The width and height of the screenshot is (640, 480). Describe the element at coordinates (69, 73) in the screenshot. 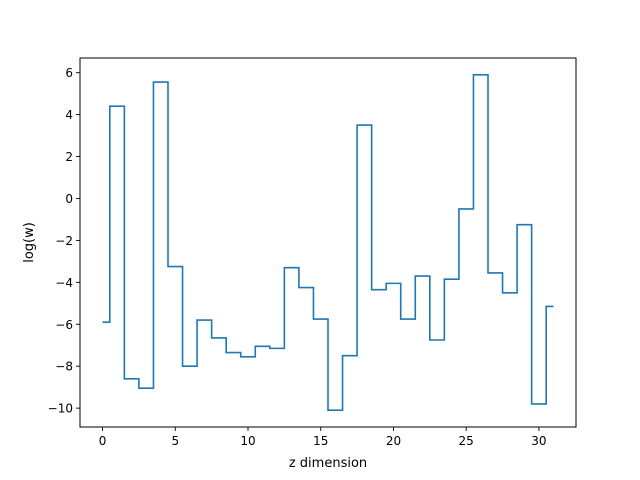

I see `y-tick-label: 6` at that location.